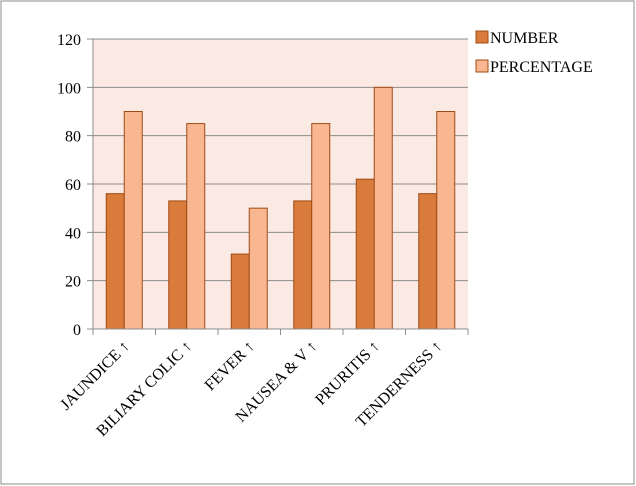 Image resolution: width=636 pixels, height=486 pixels. Describe the element at coordinates (73, 282) in the screenshot. I see `y-tick-label: 20` at that location.